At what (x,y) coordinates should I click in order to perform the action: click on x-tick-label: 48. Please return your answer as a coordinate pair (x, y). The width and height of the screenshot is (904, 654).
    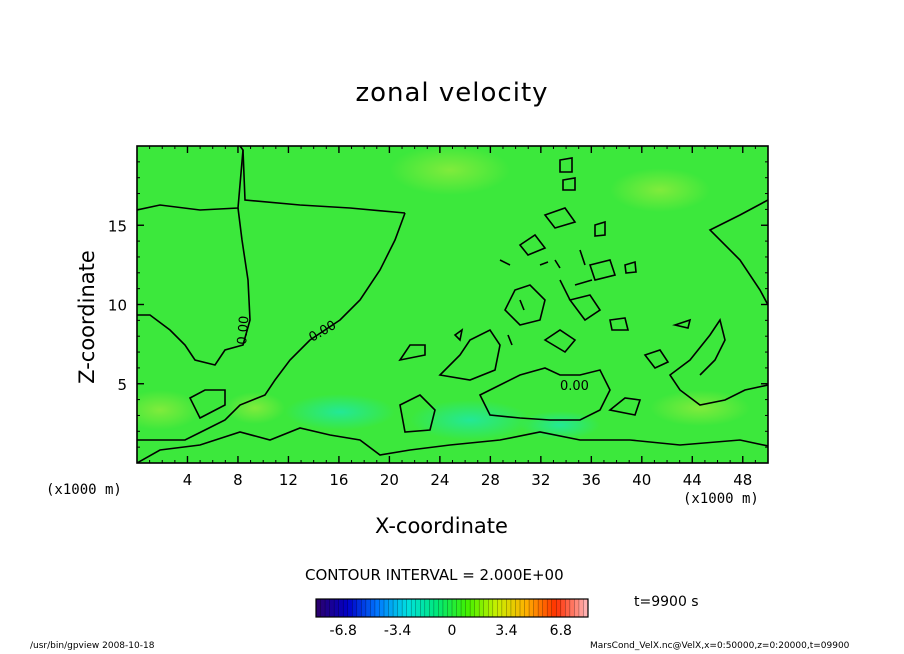
    Looking at the image, I should click on (742, 480).